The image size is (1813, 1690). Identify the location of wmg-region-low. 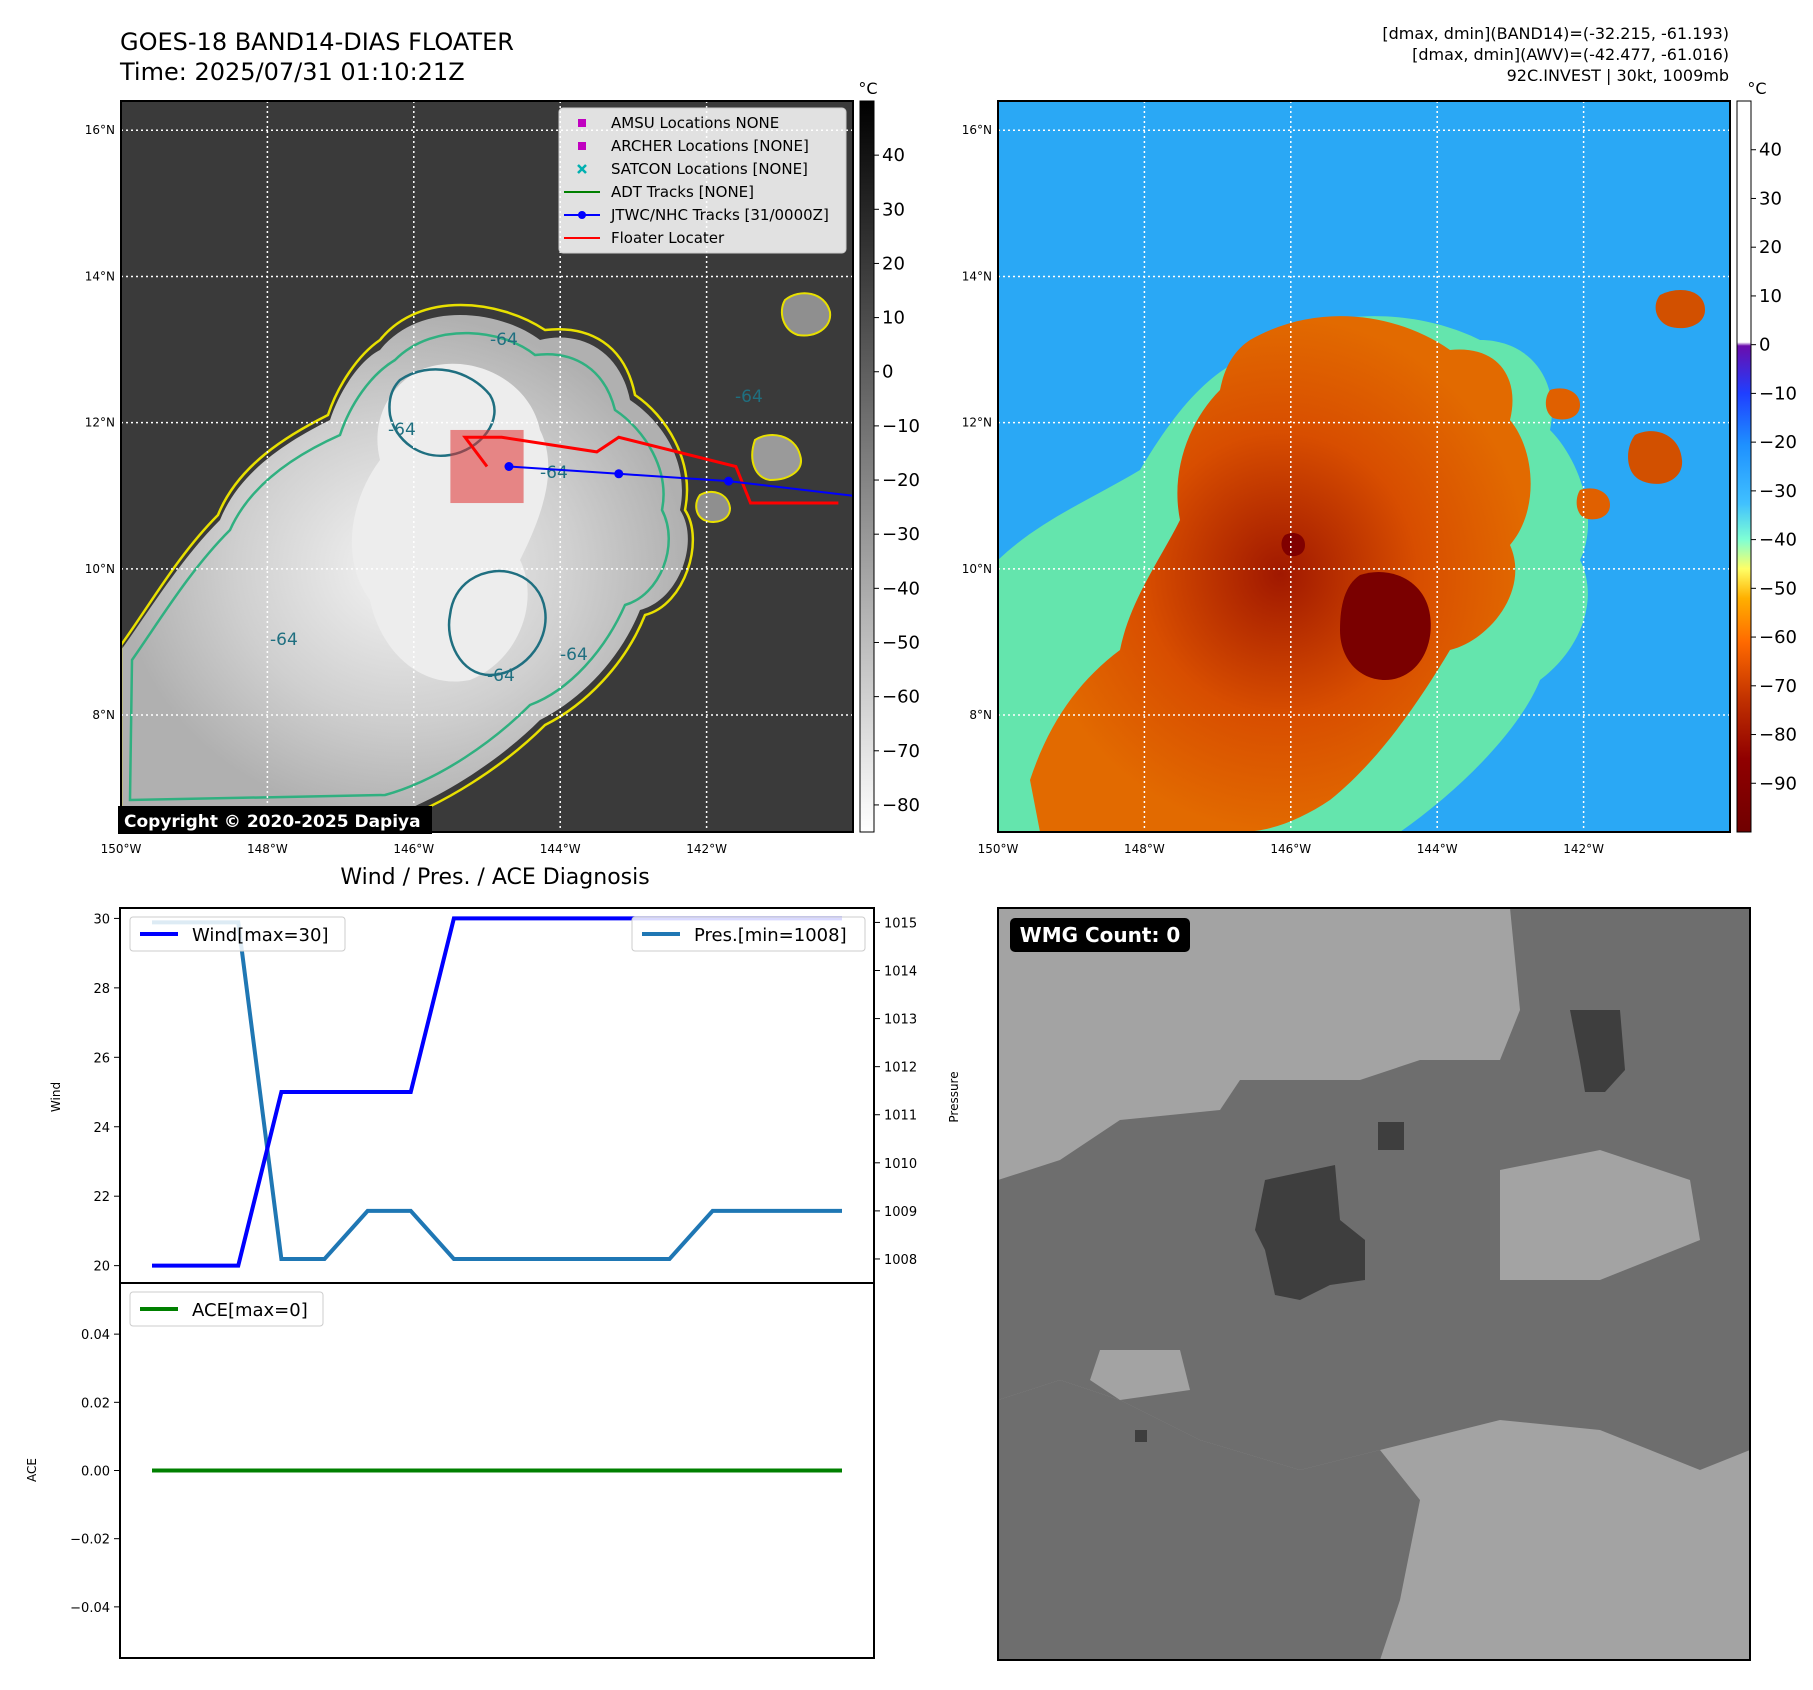
(1209, 1520).